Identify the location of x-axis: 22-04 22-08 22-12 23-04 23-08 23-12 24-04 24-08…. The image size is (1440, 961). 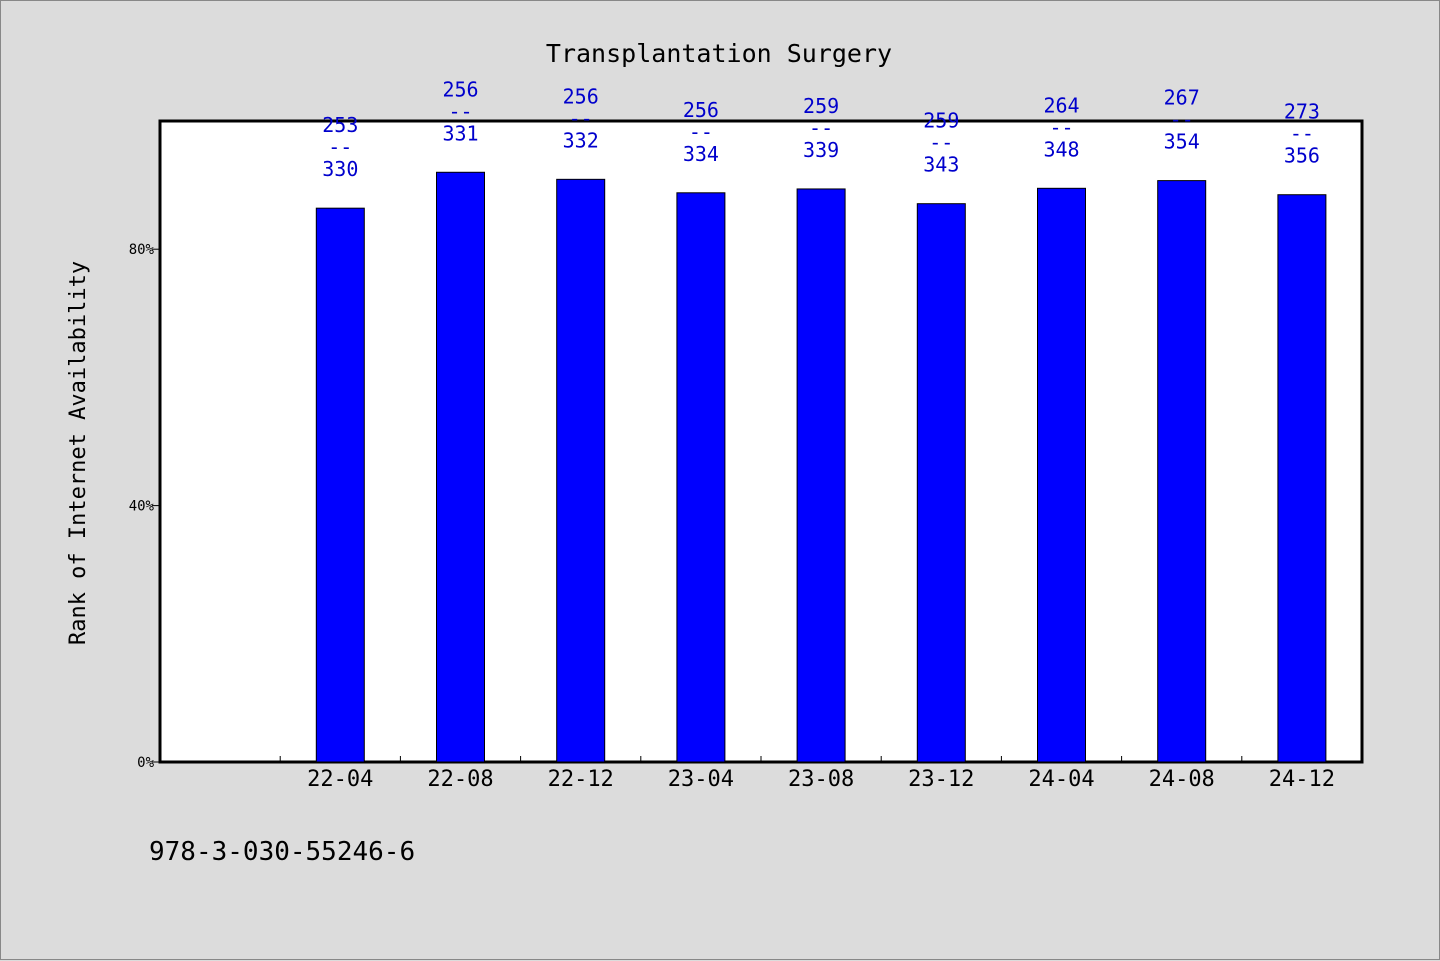
(807, 774).